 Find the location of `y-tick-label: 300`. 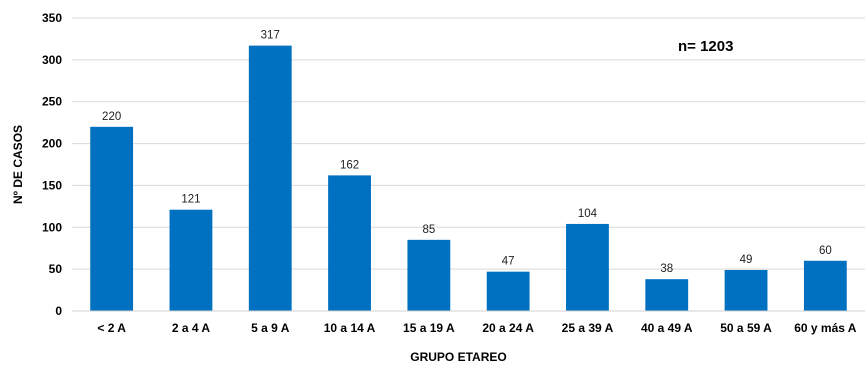

y-tick-label: 300 is located at coordinates (52, 60).